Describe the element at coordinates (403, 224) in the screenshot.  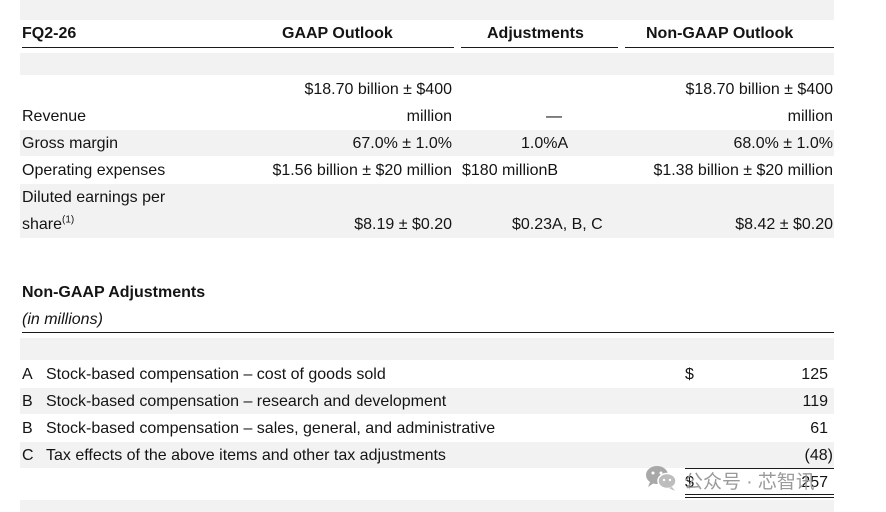
I see `eps-gaap: $8.19 ± $0.20` at that location.